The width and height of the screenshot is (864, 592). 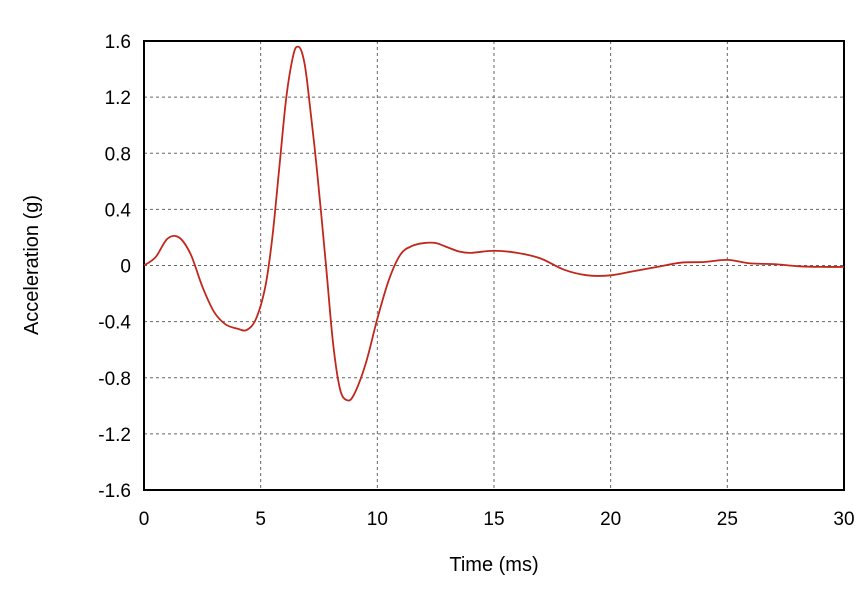 What do you see at coordinates (118, 154) in the screenshot?
I see `y-tick-label: 0.8` at bounding box center [118, 154].